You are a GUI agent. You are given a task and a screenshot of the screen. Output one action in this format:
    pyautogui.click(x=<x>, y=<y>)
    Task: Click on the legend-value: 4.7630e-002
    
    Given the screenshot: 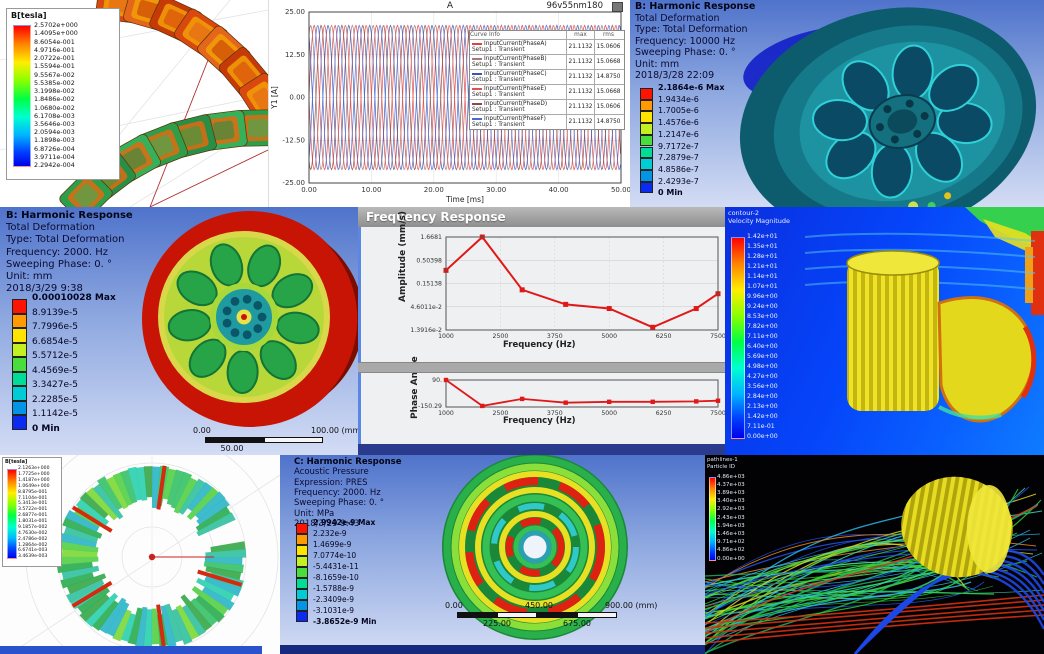 What is the action you would take?
    pyautogui.click(x=33, y=533)
    